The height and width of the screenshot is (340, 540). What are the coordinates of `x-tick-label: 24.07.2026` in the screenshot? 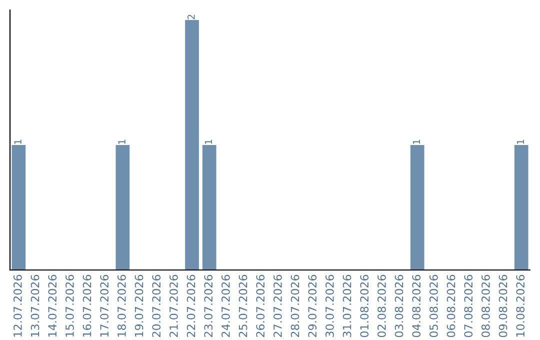 It's located at (225, 305).